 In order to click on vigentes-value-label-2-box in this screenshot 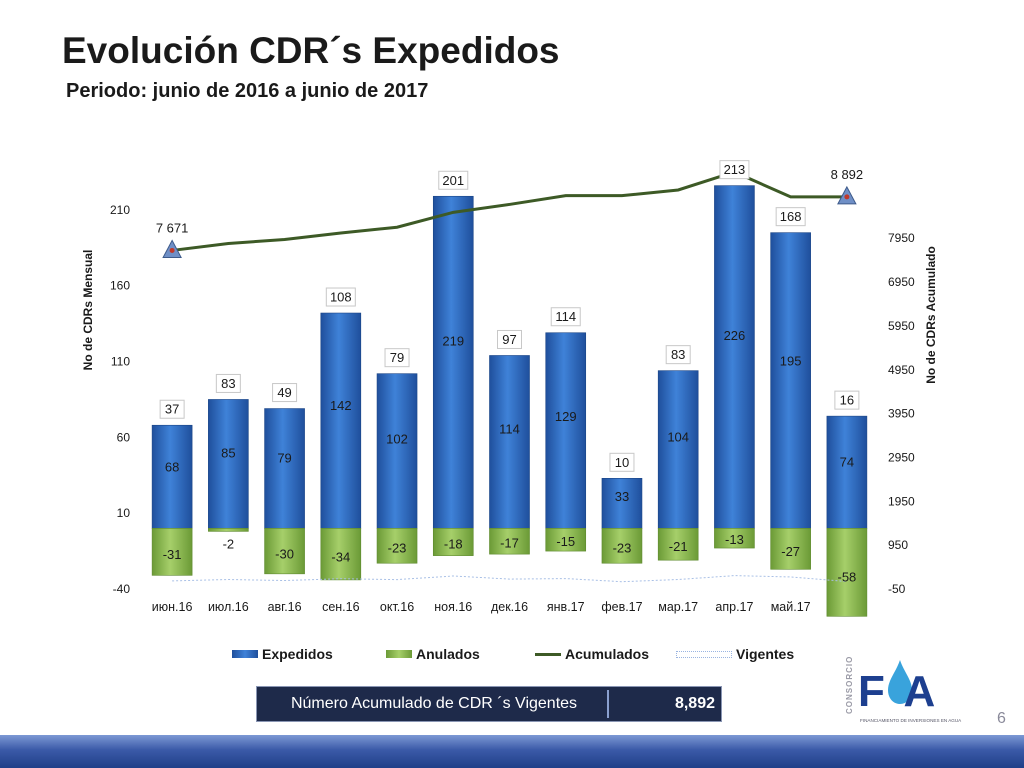, I will do `click(285, 393)`.